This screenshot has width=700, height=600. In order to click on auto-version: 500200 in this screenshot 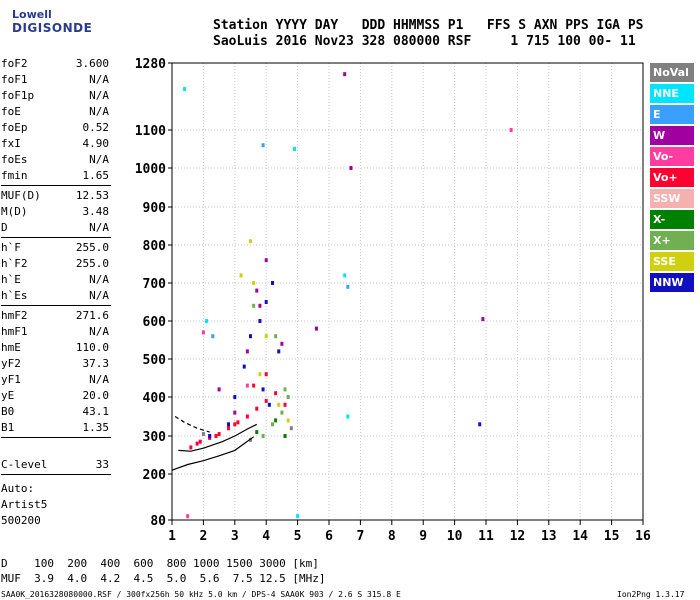, I will do `click(21, 520)`.